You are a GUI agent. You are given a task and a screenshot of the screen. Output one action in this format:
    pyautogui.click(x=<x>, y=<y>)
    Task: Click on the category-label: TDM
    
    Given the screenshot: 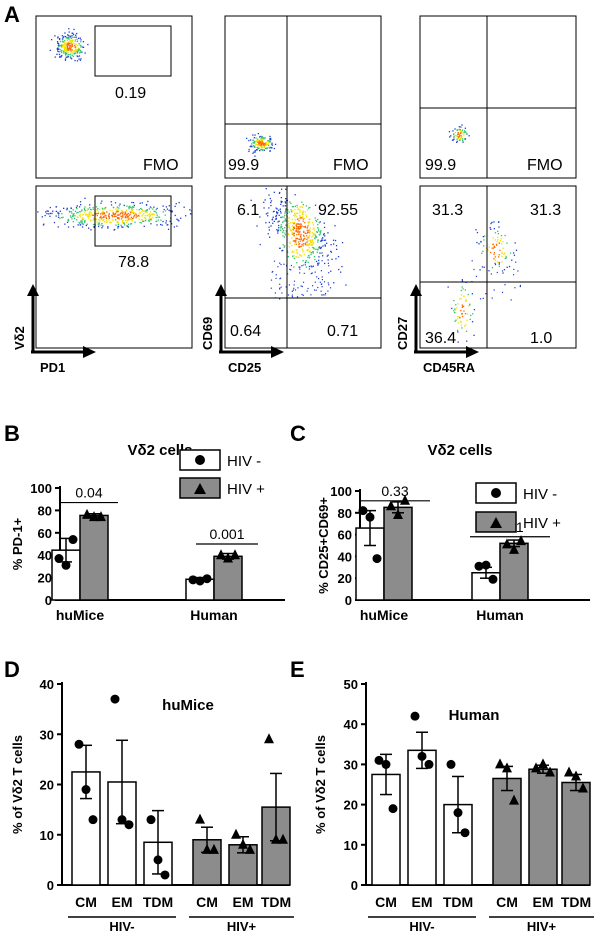 What is the action you would take?
    pyautogui.click(x=458, y=902)
    